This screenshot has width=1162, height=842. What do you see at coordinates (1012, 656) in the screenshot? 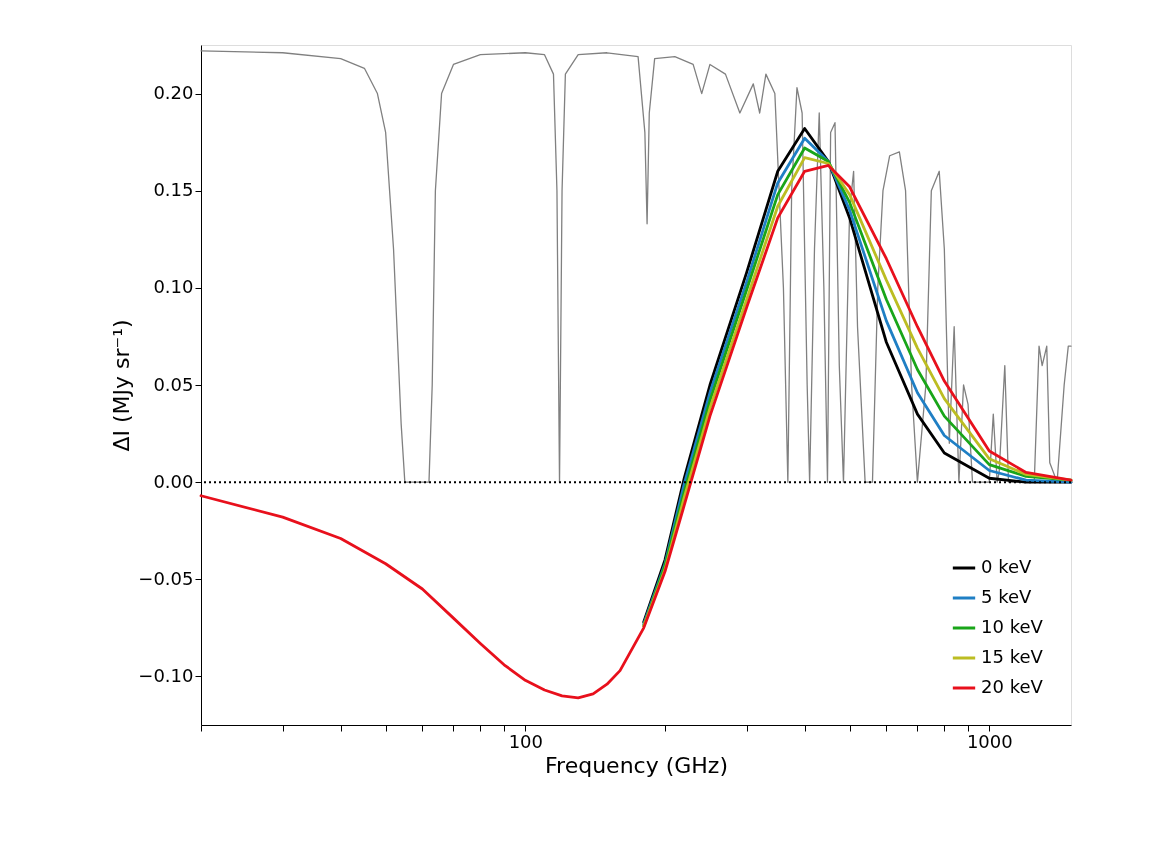
I see `legend-label: 15 keV` at bounding box center [1012, 656].